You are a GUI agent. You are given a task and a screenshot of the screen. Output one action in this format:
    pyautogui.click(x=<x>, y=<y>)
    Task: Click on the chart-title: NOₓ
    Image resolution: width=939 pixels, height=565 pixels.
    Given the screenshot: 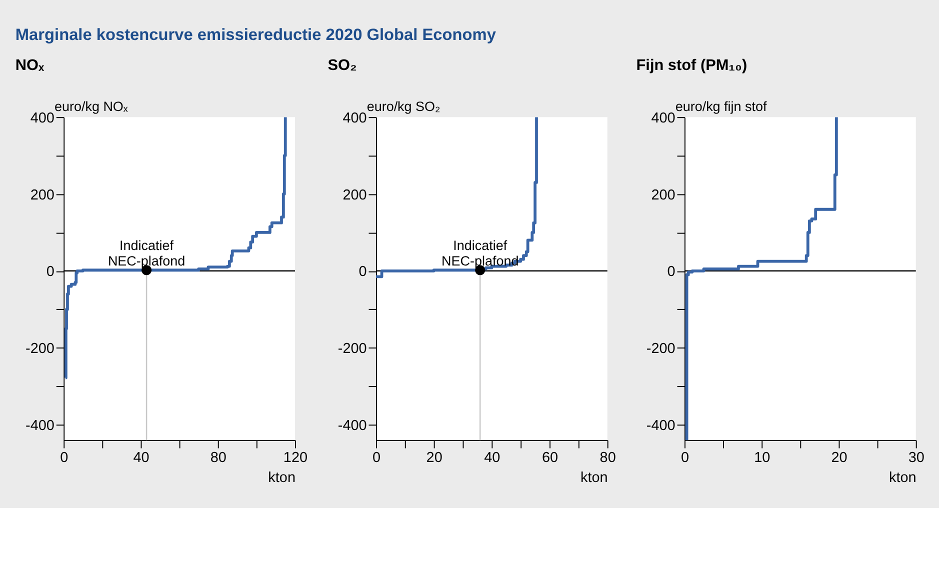 What is the action you would take?
    pyautogui.click(x=30, y=65)
    